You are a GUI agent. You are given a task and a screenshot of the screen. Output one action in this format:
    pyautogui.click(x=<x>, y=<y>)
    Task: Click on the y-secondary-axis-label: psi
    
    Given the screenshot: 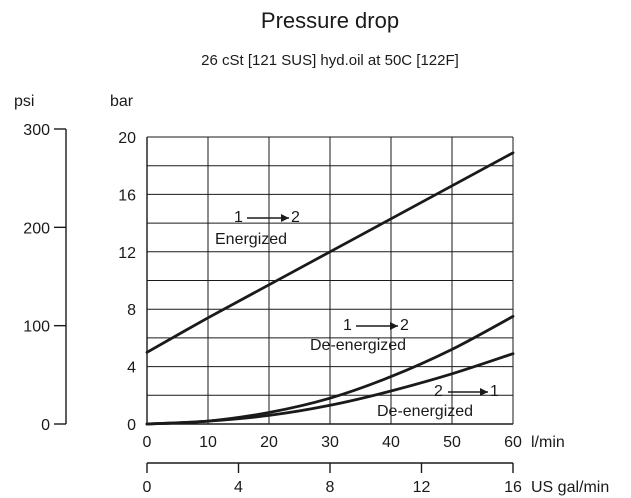 What is the action you would take?
    pyautogui.click(x=24, y=101)
    